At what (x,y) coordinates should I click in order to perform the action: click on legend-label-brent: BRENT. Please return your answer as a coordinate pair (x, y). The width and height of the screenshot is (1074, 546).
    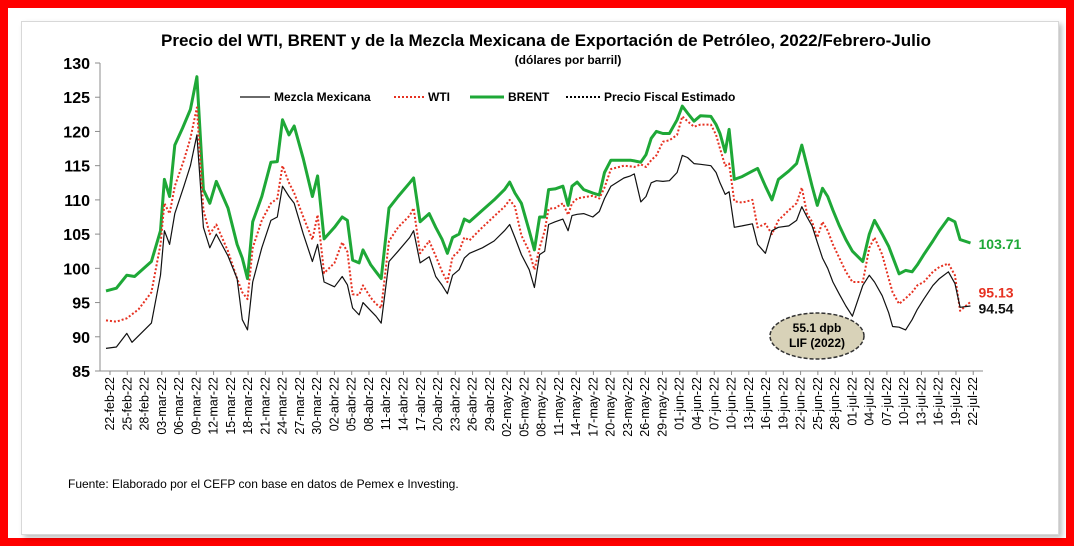
    Looking at the image, I should click on (529, 97).